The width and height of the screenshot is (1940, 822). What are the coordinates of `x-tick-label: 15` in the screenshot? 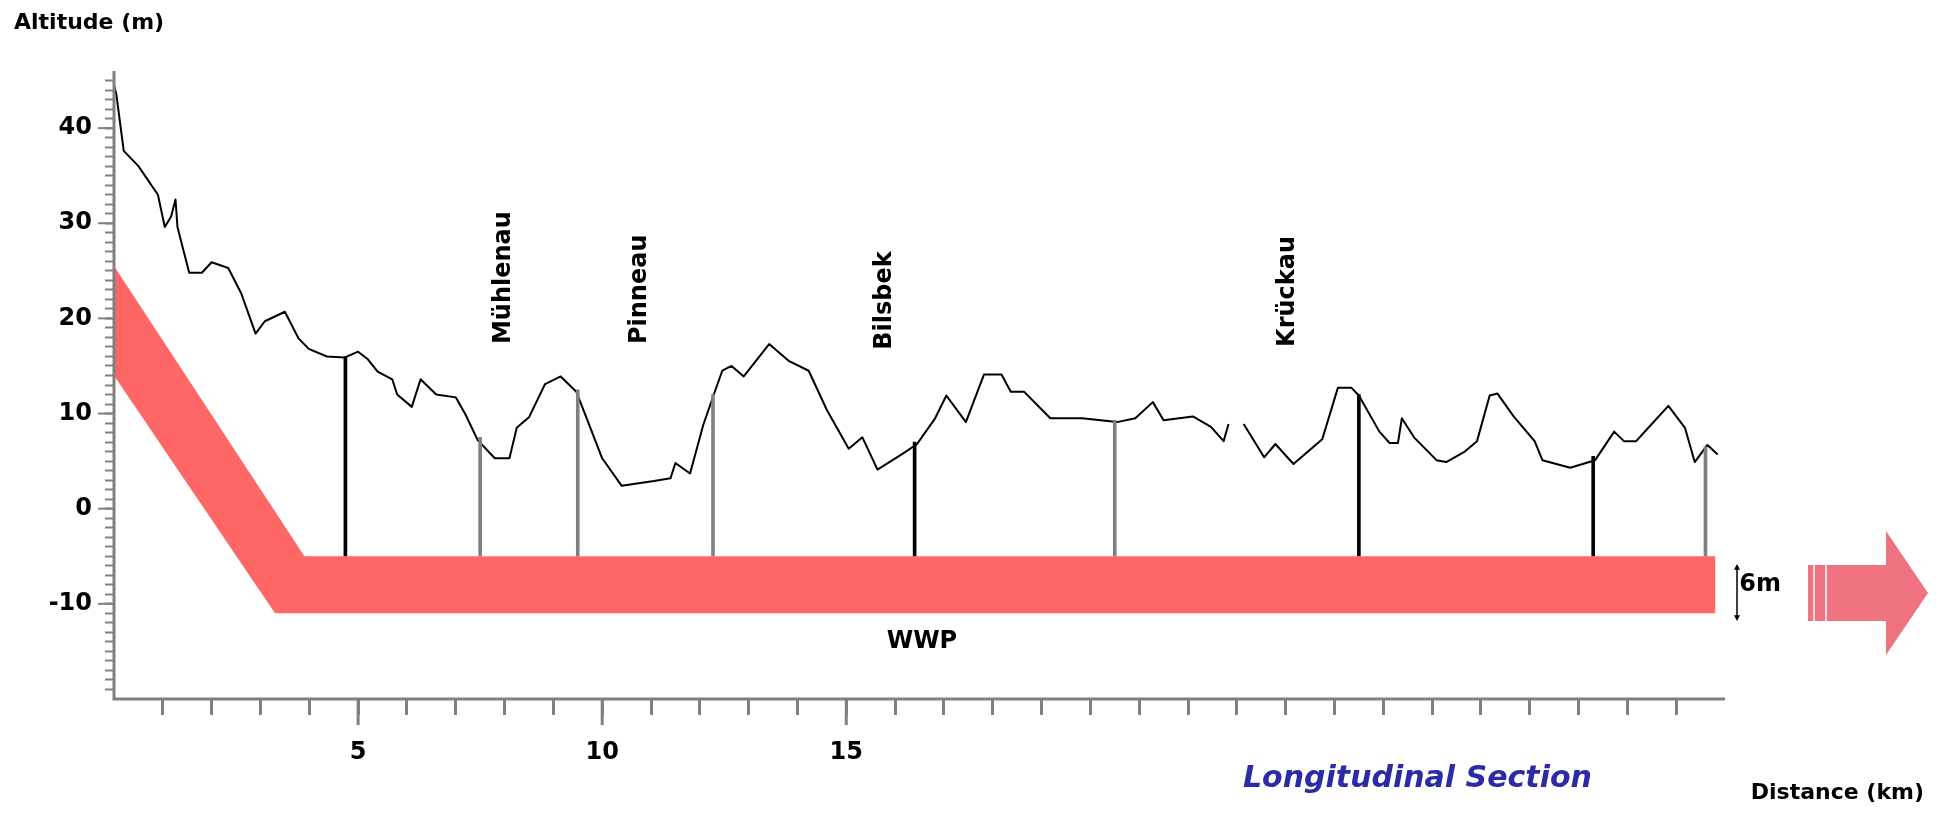 It's located at (846, 751).